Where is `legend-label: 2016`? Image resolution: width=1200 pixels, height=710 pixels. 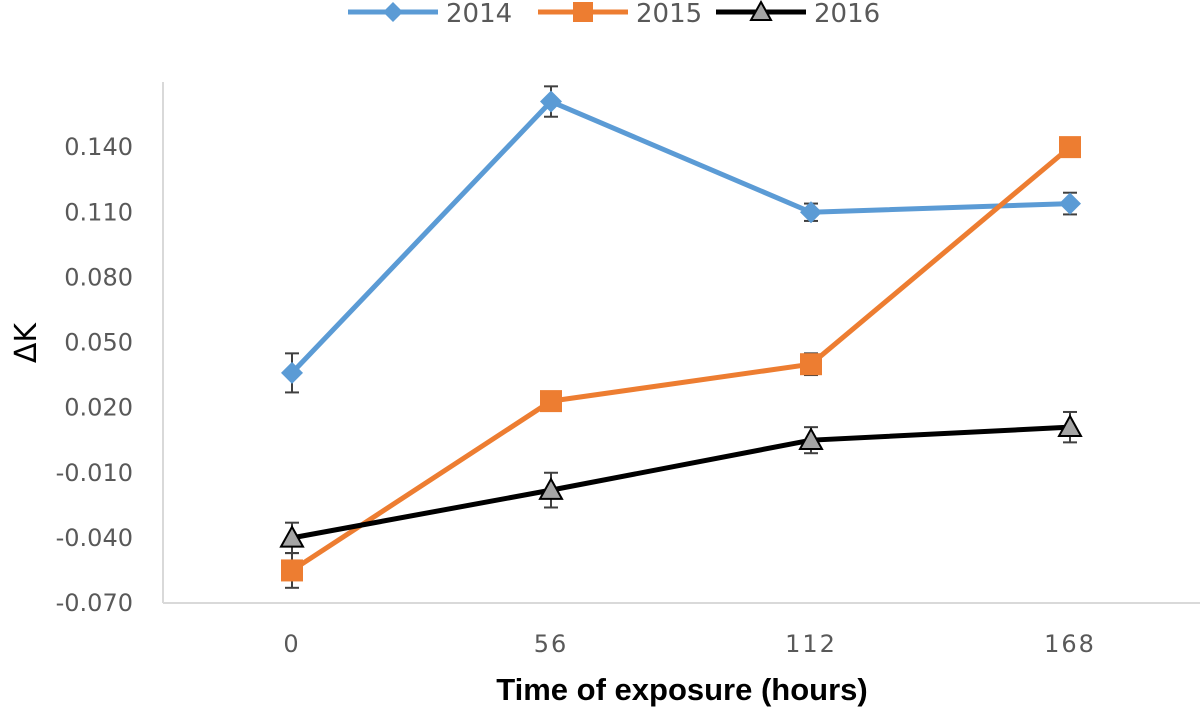
legend-label: 2016 is located at coordinates (847, 14).